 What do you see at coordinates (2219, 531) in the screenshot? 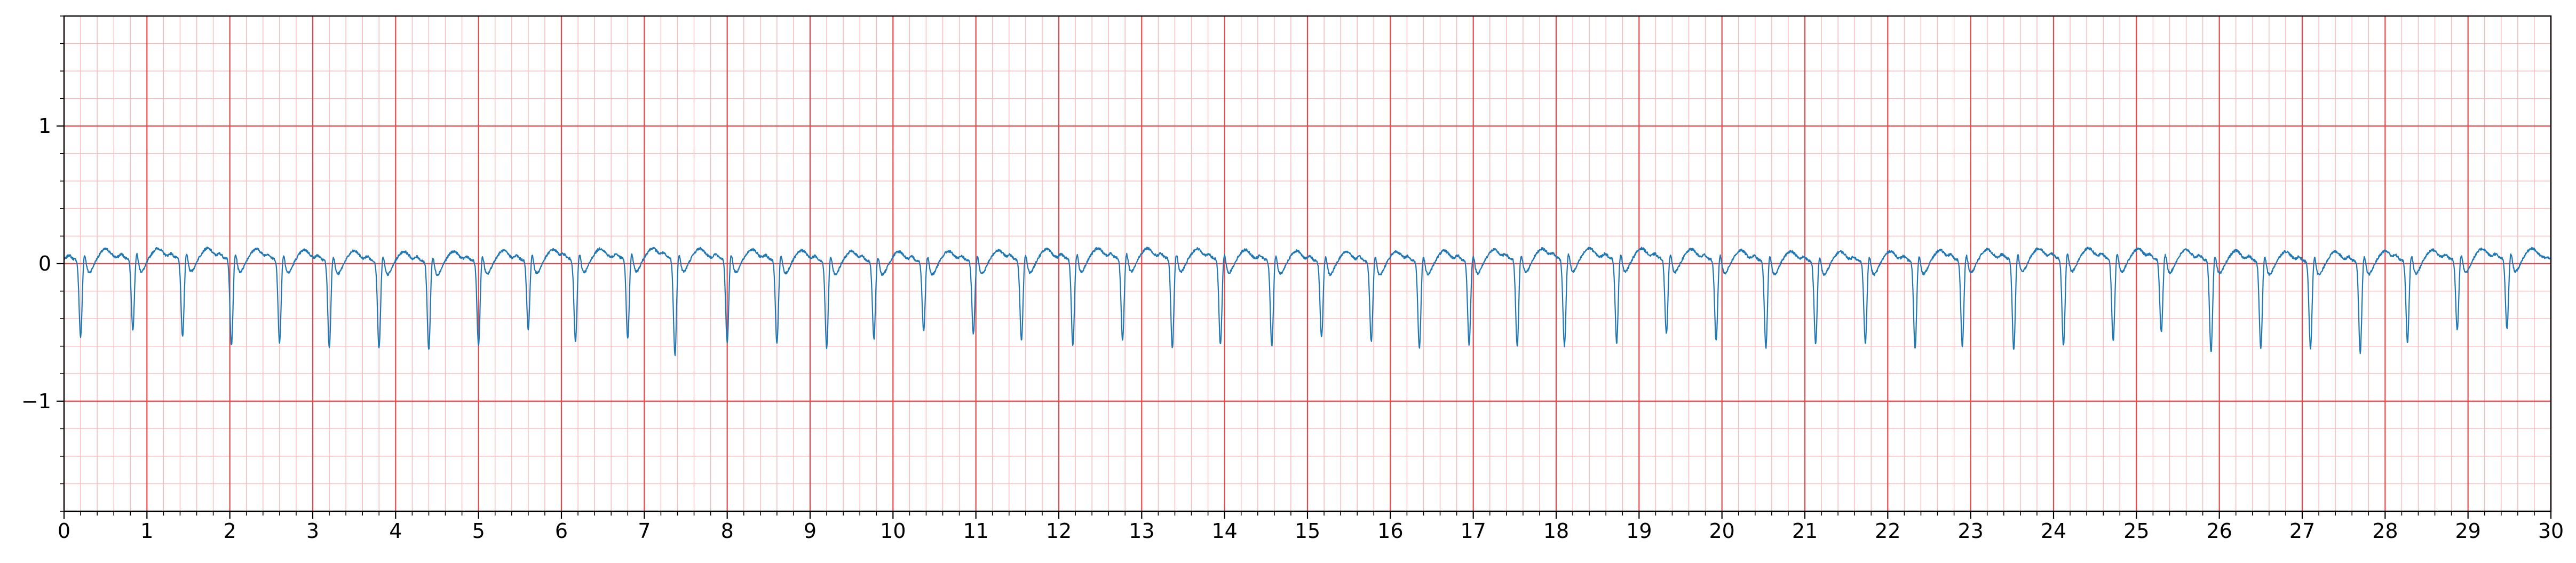
I see `x-tick-label: 26` at bounding box center [2219, 531].